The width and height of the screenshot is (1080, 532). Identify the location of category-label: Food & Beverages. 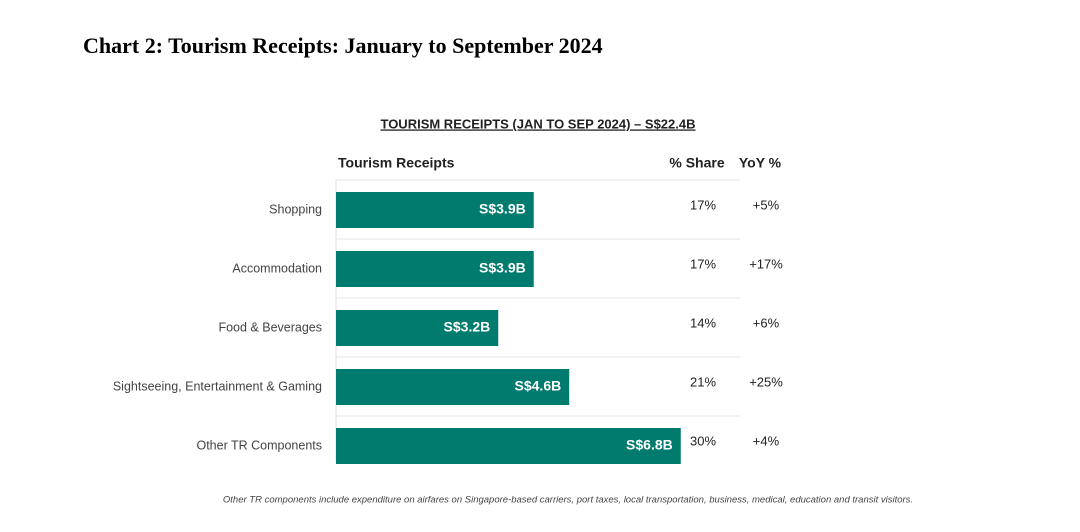
(270, 327).